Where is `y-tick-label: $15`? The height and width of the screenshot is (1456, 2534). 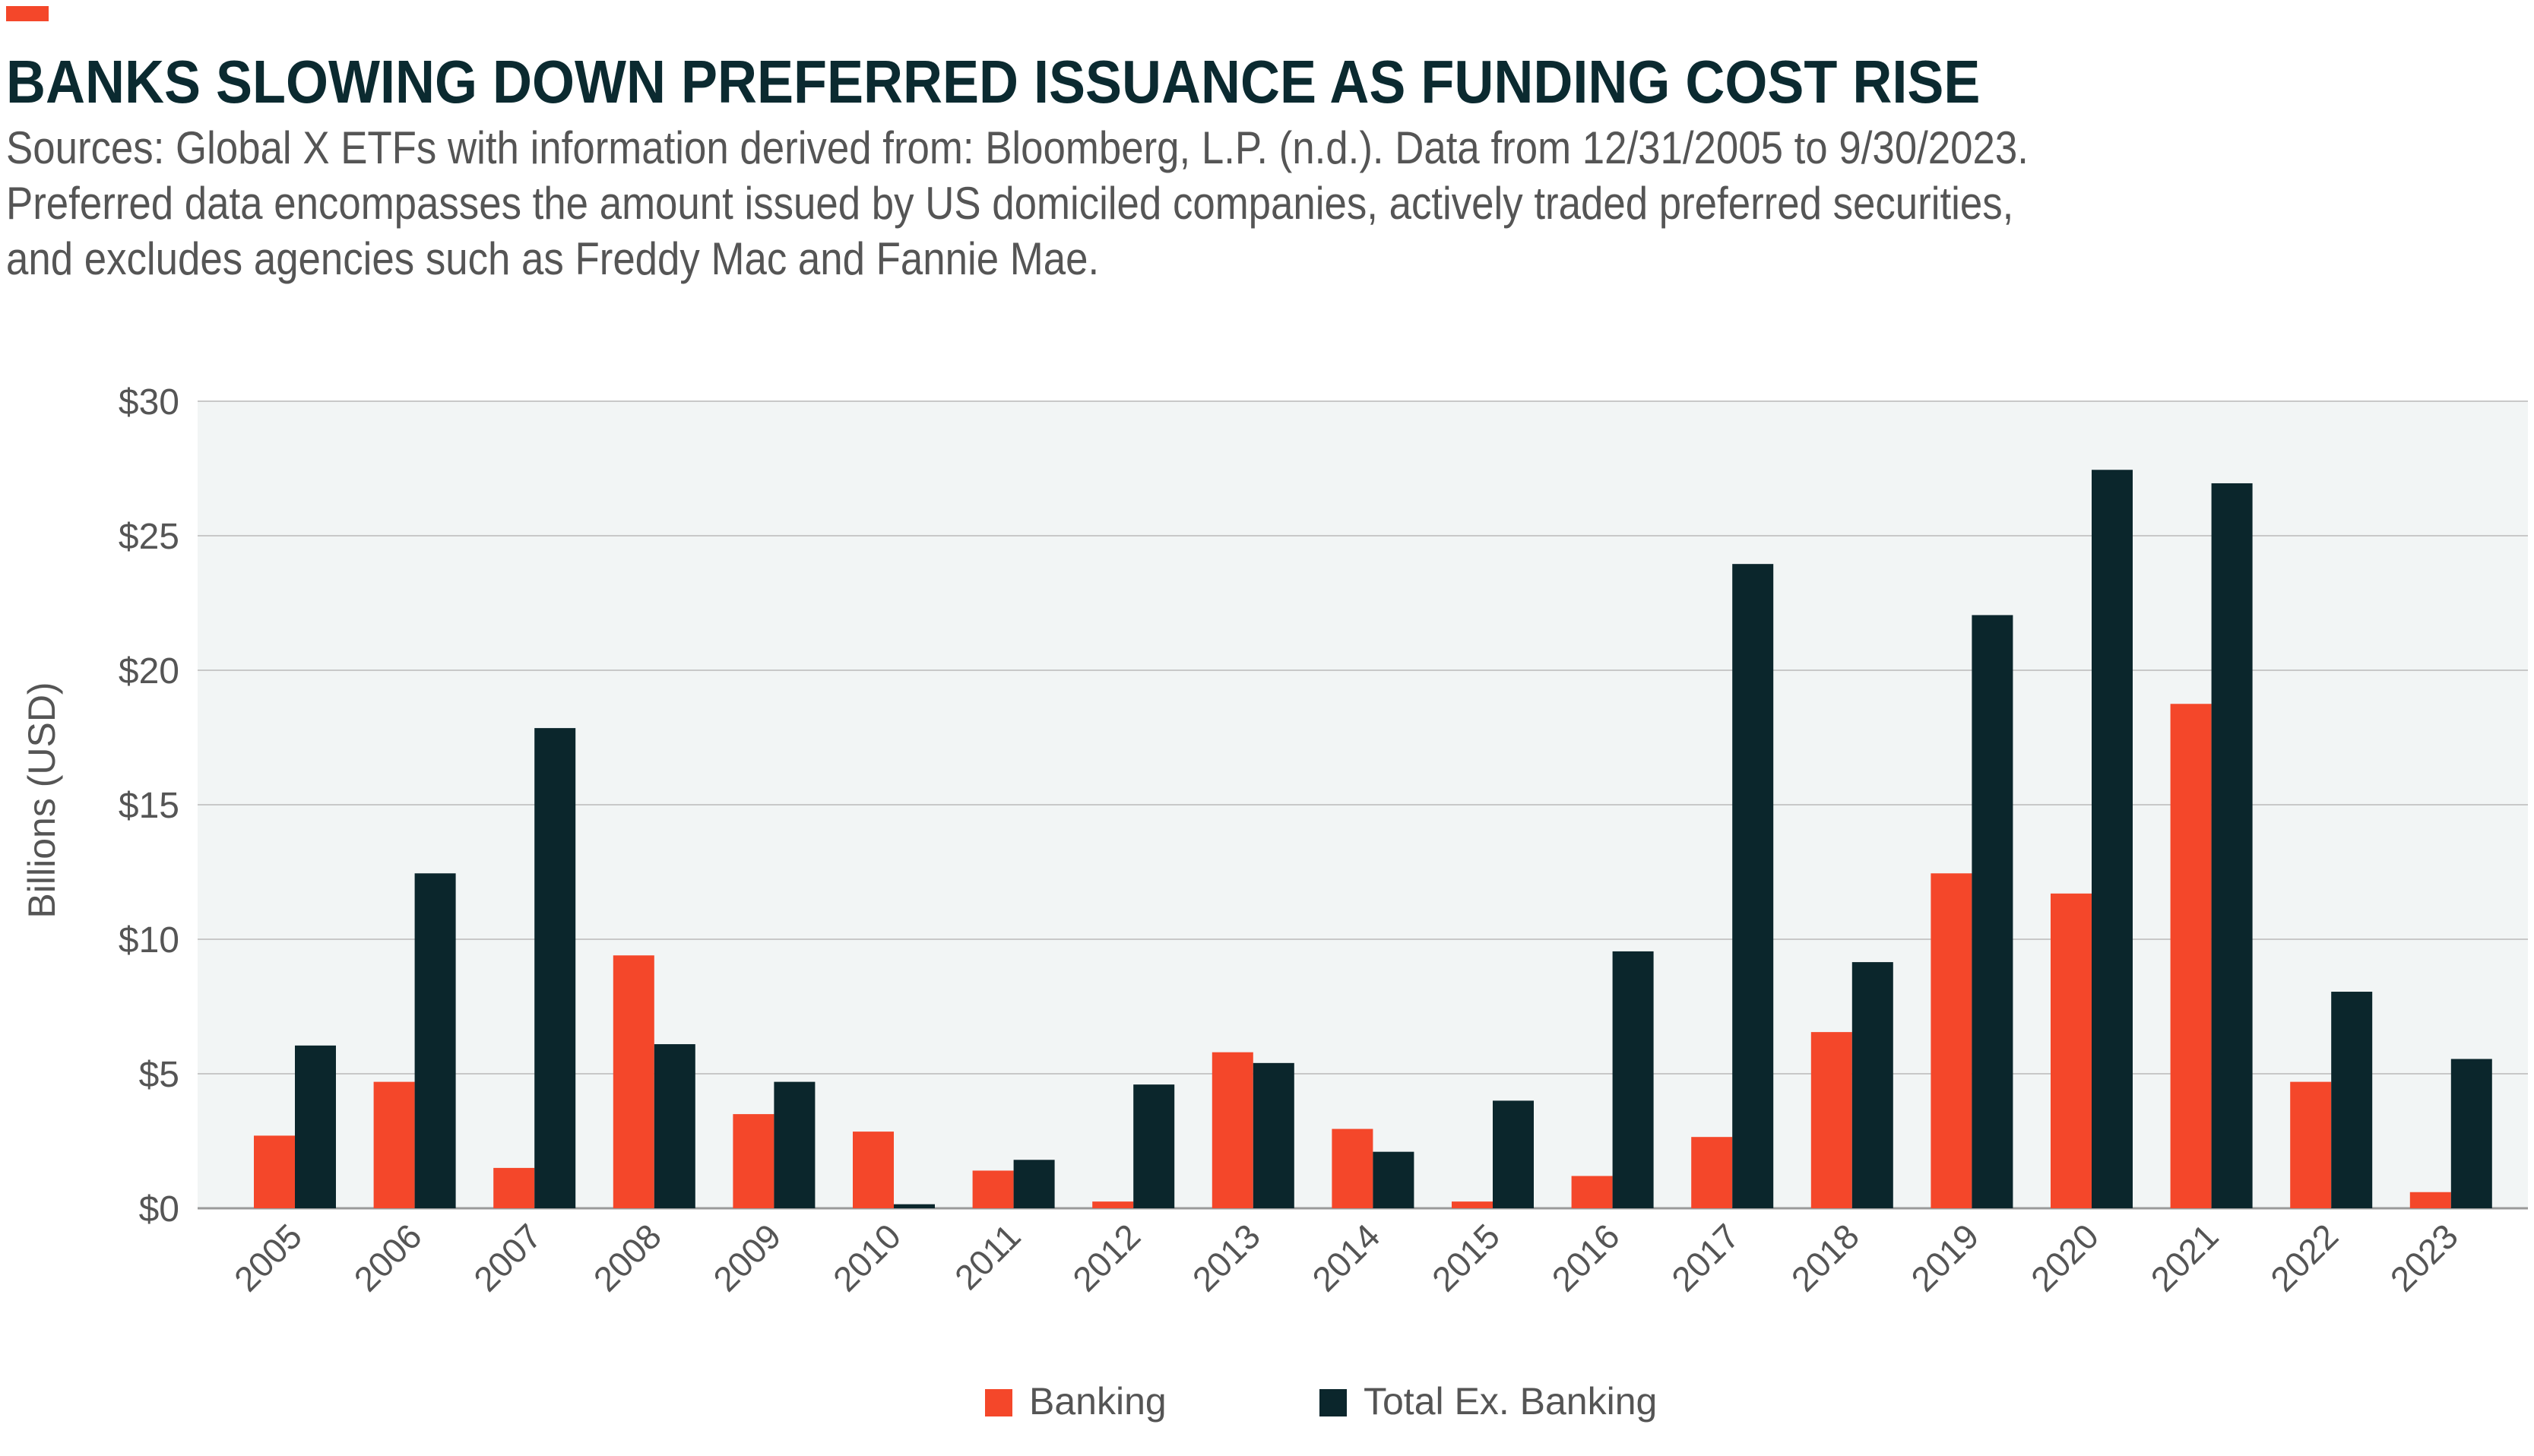
y-tick-label: $15 is located at coordinates (149, 806).